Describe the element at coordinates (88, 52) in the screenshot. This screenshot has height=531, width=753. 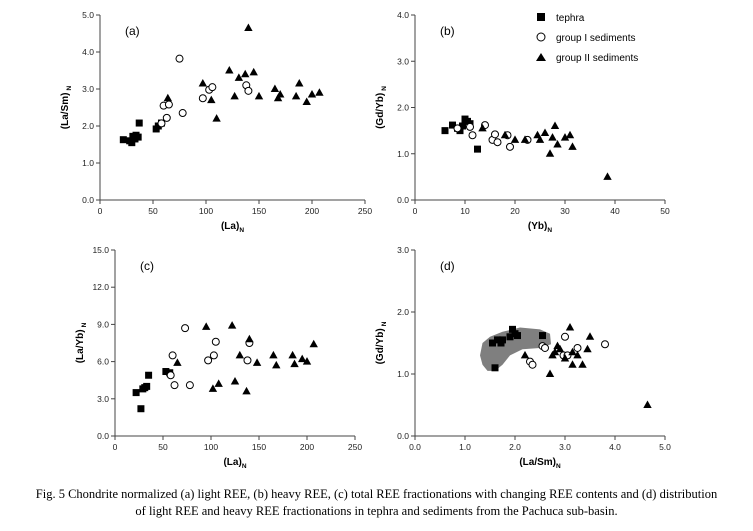
I see `y-tick-label: 4.0` at that location.